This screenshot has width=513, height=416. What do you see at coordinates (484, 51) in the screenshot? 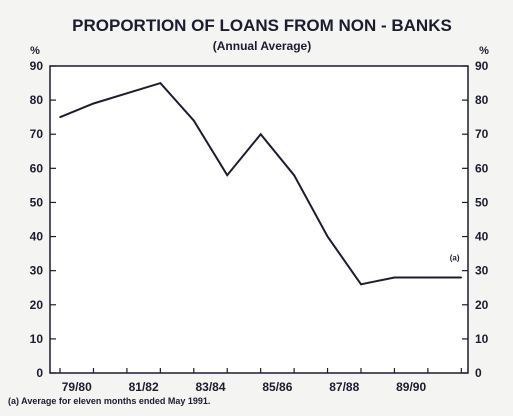
I see `y-axis-label-right: %` at bounding box center [484, 51].